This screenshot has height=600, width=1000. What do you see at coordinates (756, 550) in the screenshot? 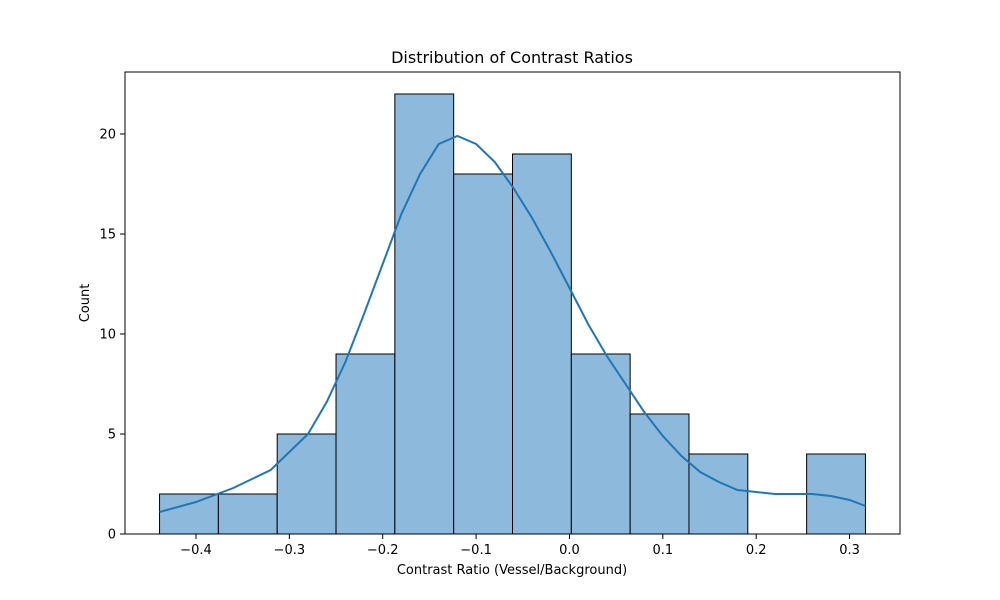
I see `x-tick-label: 0.2` at bounding box center [756, 550].